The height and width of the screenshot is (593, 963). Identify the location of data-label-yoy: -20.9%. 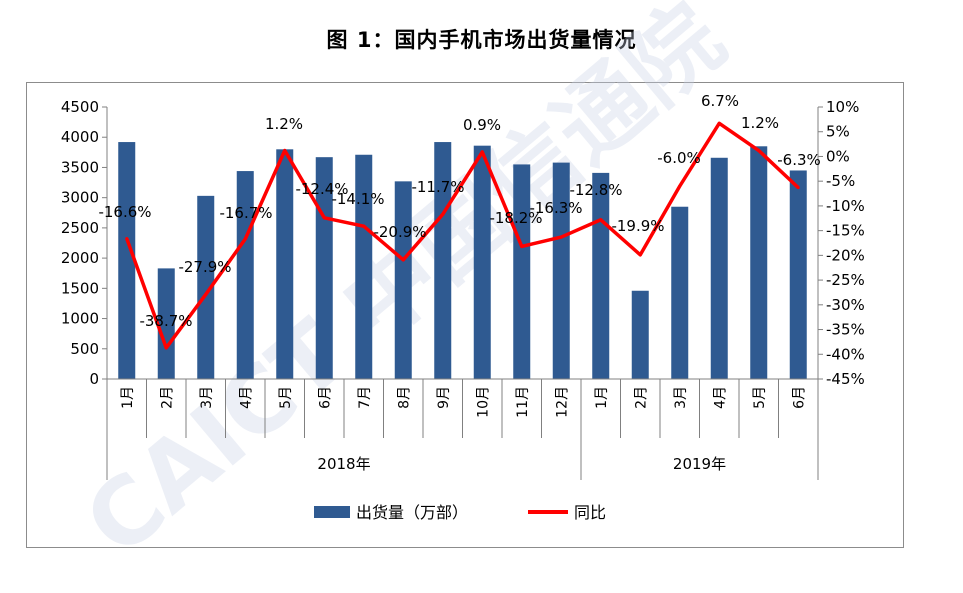
(399, 232).